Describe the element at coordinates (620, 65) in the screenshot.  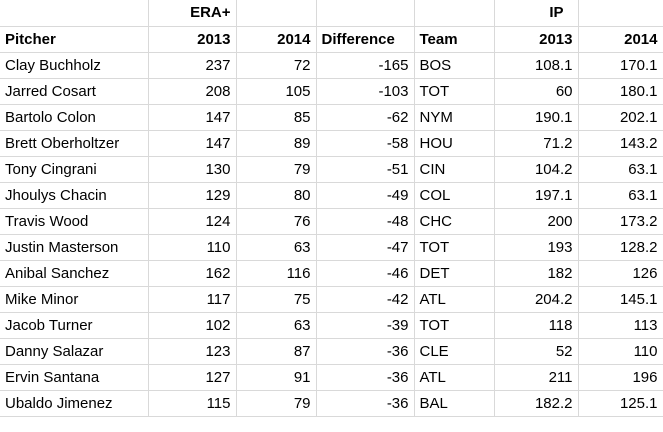
I see `cell: 170.1` at that location.